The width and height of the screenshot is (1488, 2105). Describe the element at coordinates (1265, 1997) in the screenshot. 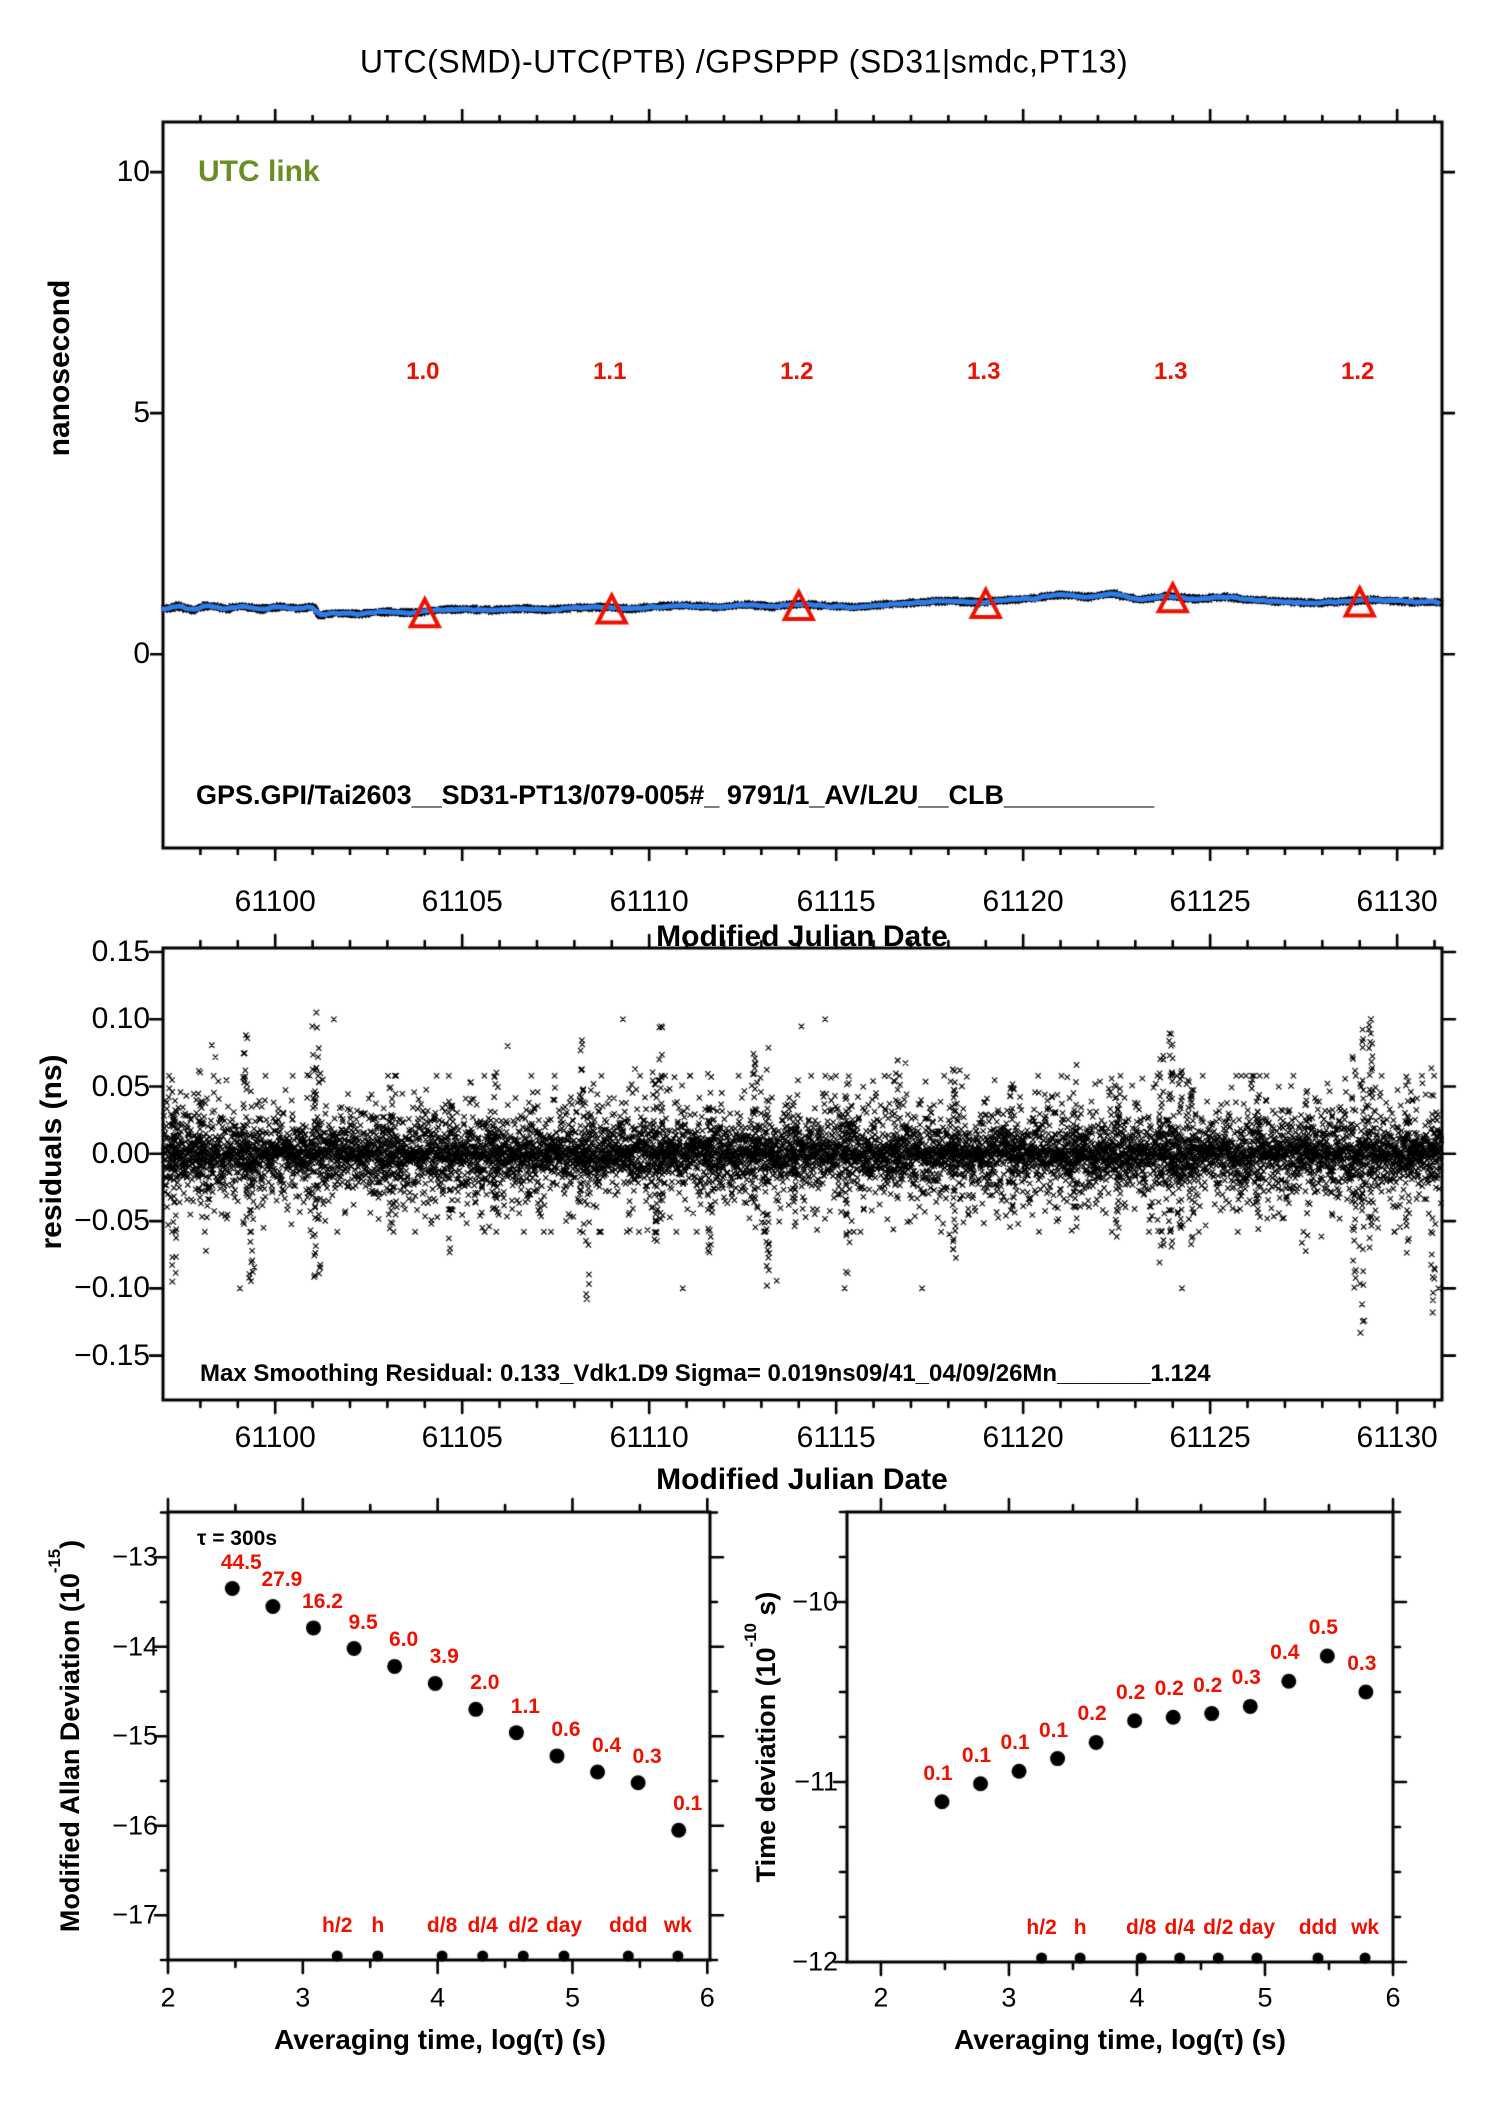

I see `panel4-x-tick-label: 5` at that location.